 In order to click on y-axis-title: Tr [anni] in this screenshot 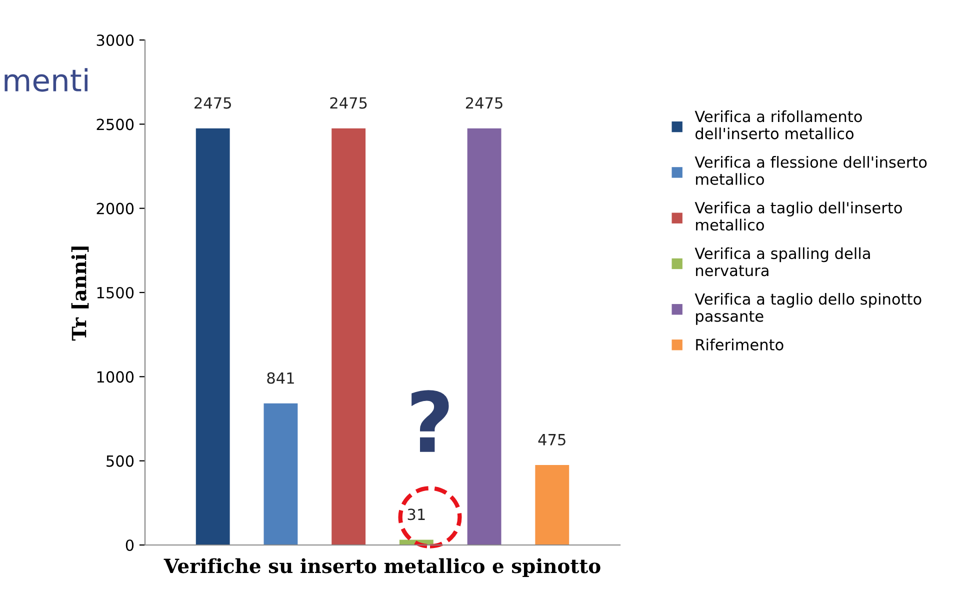, I will do `click(80, 293)`.